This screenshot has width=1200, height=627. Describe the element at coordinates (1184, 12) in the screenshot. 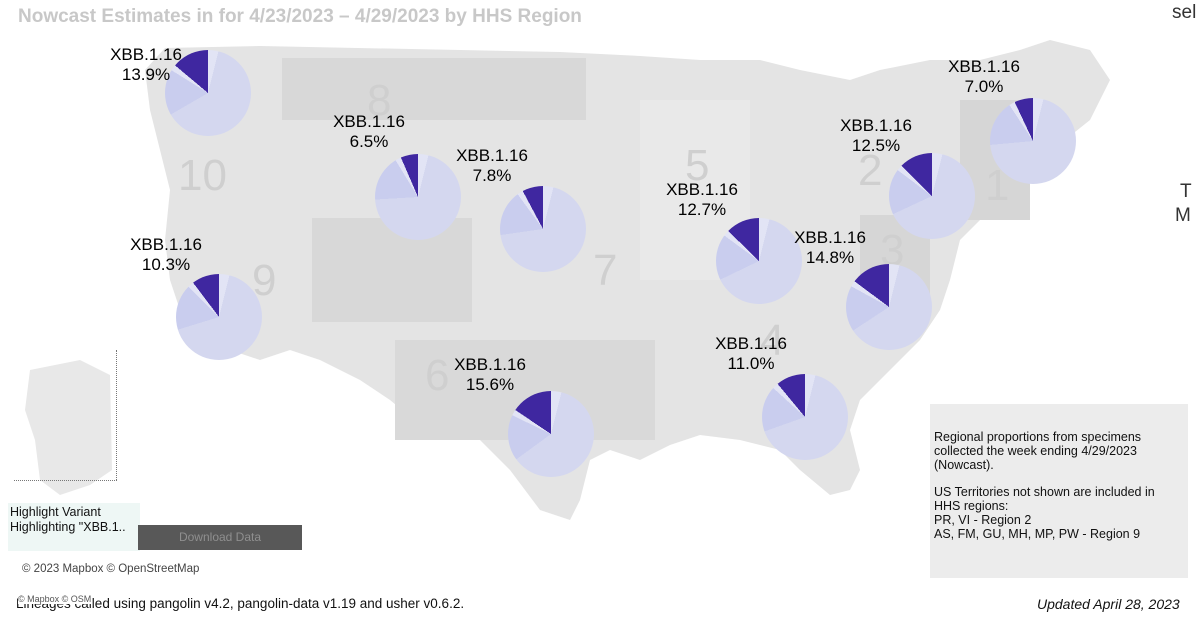

I see `cropped-text-top: sel` at that location.